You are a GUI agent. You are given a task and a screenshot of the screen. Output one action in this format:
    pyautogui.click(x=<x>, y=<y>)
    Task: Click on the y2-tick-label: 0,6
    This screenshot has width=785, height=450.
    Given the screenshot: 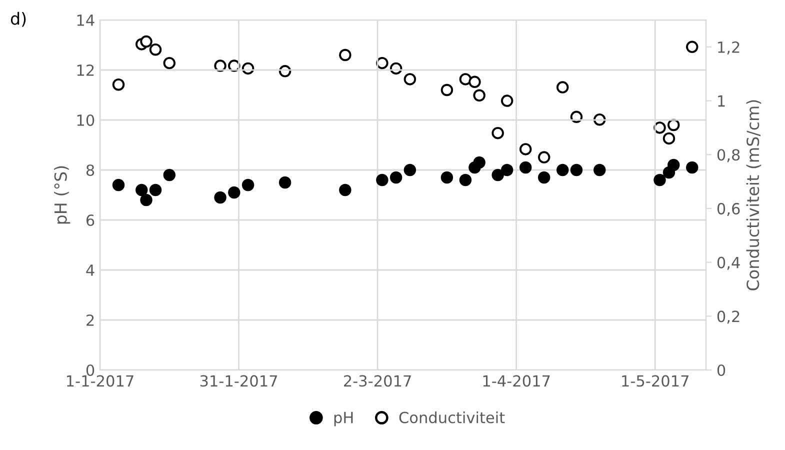 What is the action you would take?
    pyautogui.click(x=728, y=209)
    